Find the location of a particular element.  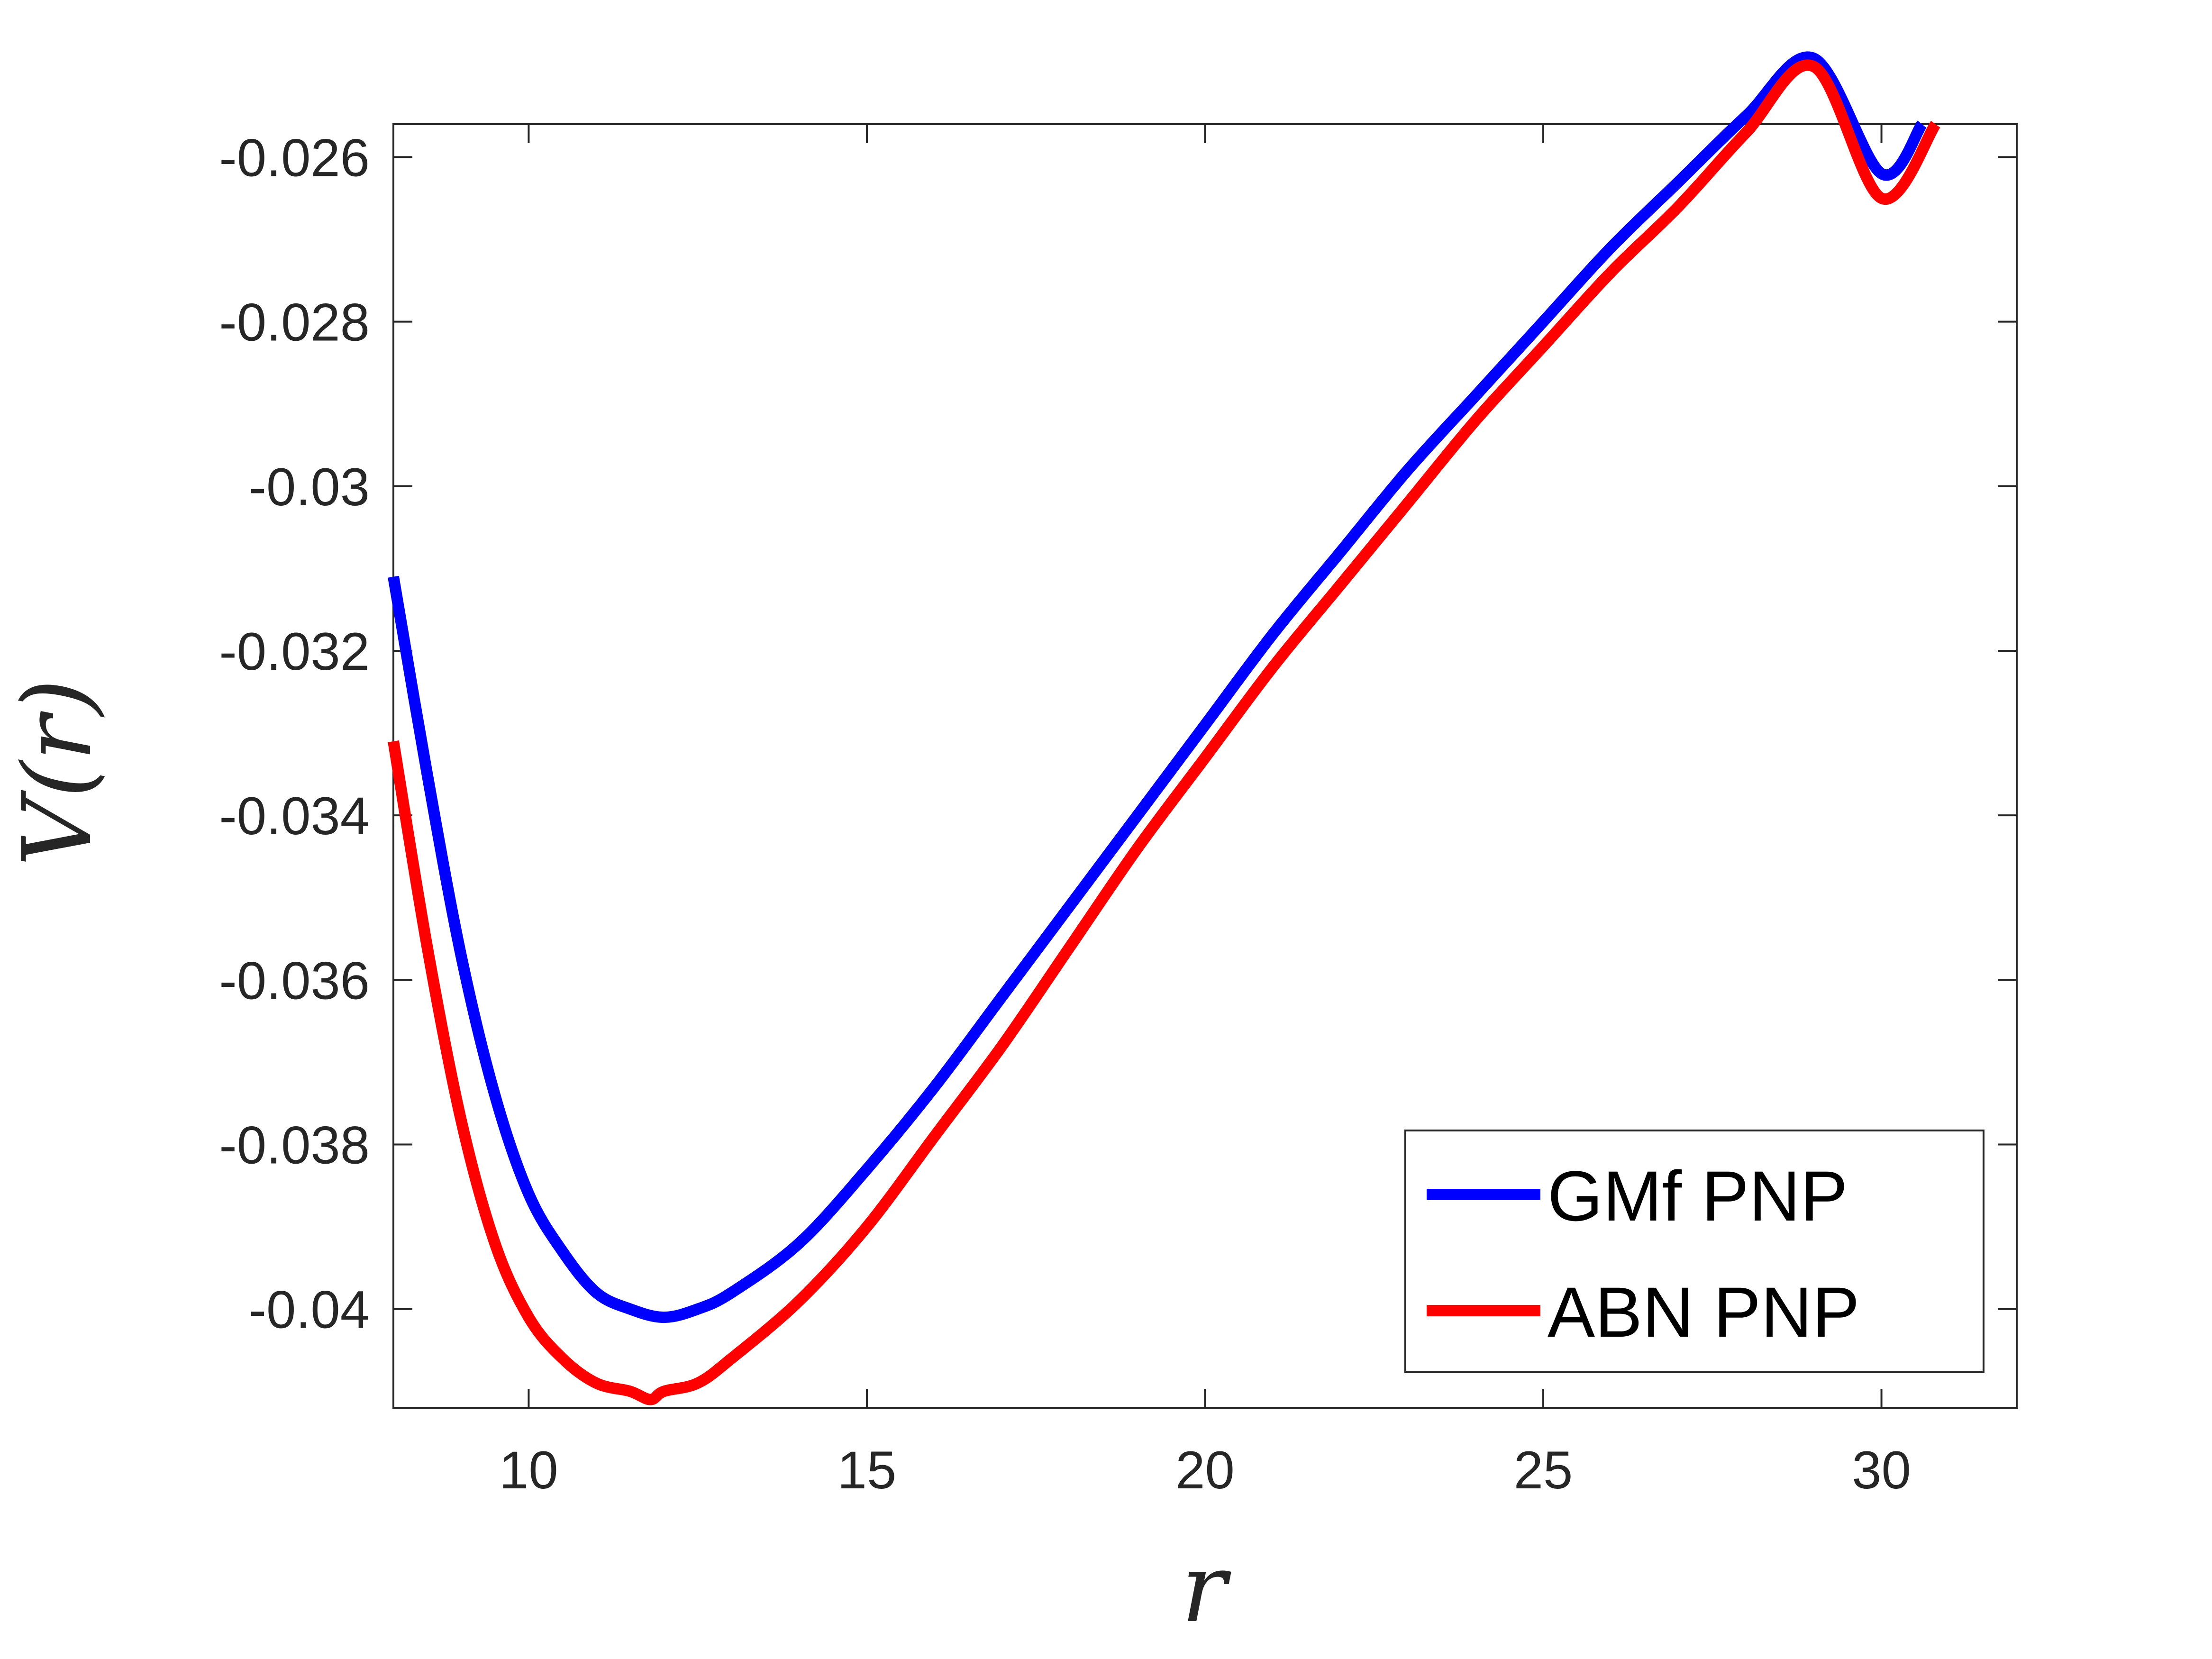

y-tick-label: -0.038 is located at coordinates (294, 1145).